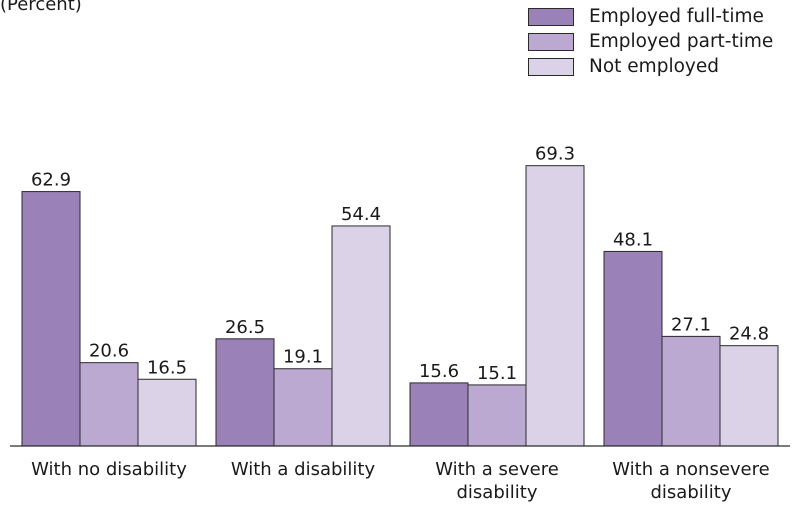 This screenshot has width=797, height=508. What do you see at coordinates (749, 334) in the screenshot?
I see `value-label-not-employed-4: 24.8` at bounding box center [749, 334].